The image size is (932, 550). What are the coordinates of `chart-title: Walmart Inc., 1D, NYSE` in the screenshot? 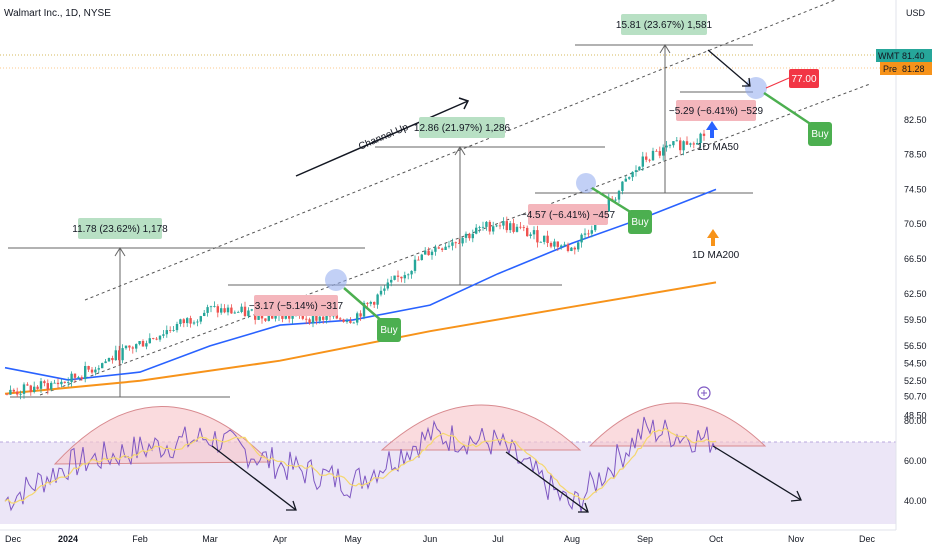 It's located at (57, 13).